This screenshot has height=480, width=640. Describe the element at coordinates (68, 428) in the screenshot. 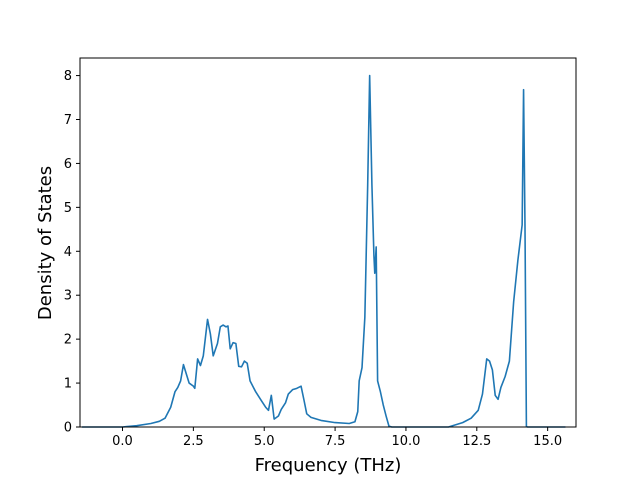

I see `y-tick-label: 0` at that location.